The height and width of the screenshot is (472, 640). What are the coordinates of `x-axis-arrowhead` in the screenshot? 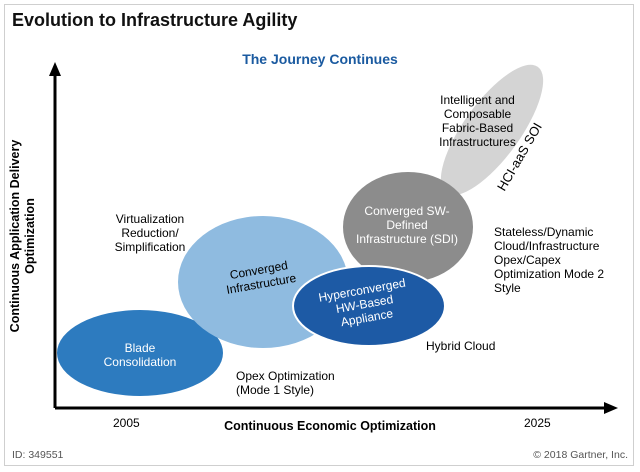 It's located at (611, 408).